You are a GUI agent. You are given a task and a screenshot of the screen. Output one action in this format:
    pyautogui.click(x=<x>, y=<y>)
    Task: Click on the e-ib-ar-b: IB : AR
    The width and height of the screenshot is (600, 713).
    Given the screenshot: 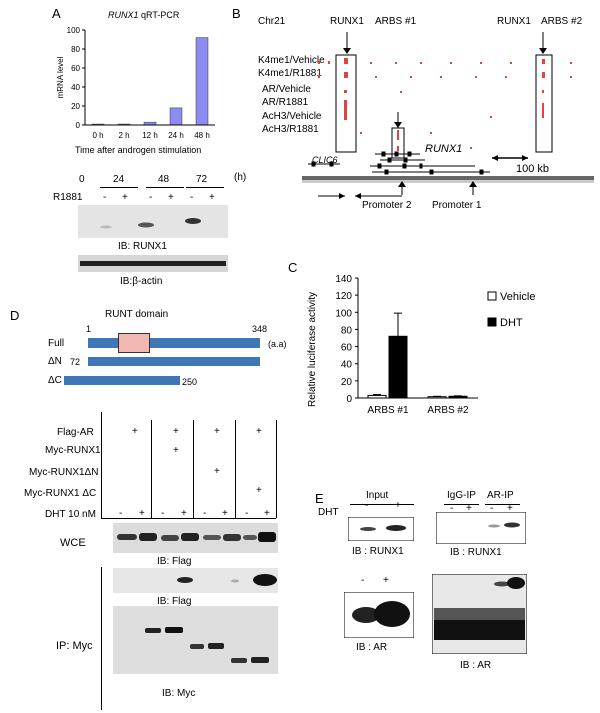 What is the action you would take?
    pyautogui.click(x=476, y=665)
    